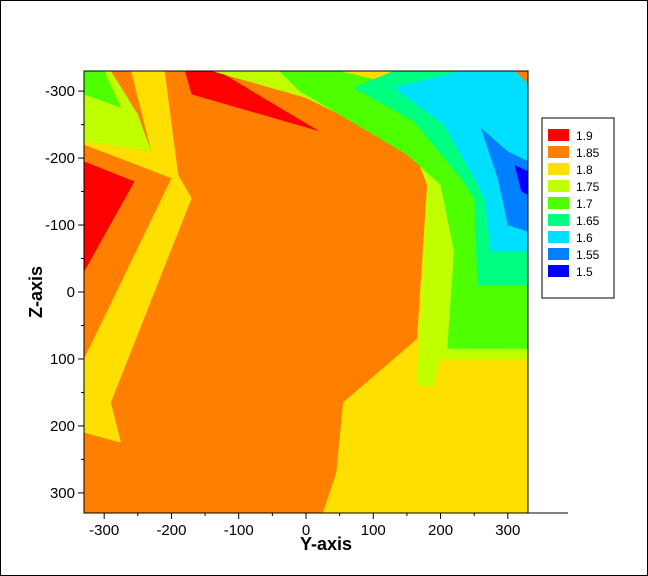 This screenshot has height=576, width=648. I want to click on x-tick-label: -200, so click(171, 530).